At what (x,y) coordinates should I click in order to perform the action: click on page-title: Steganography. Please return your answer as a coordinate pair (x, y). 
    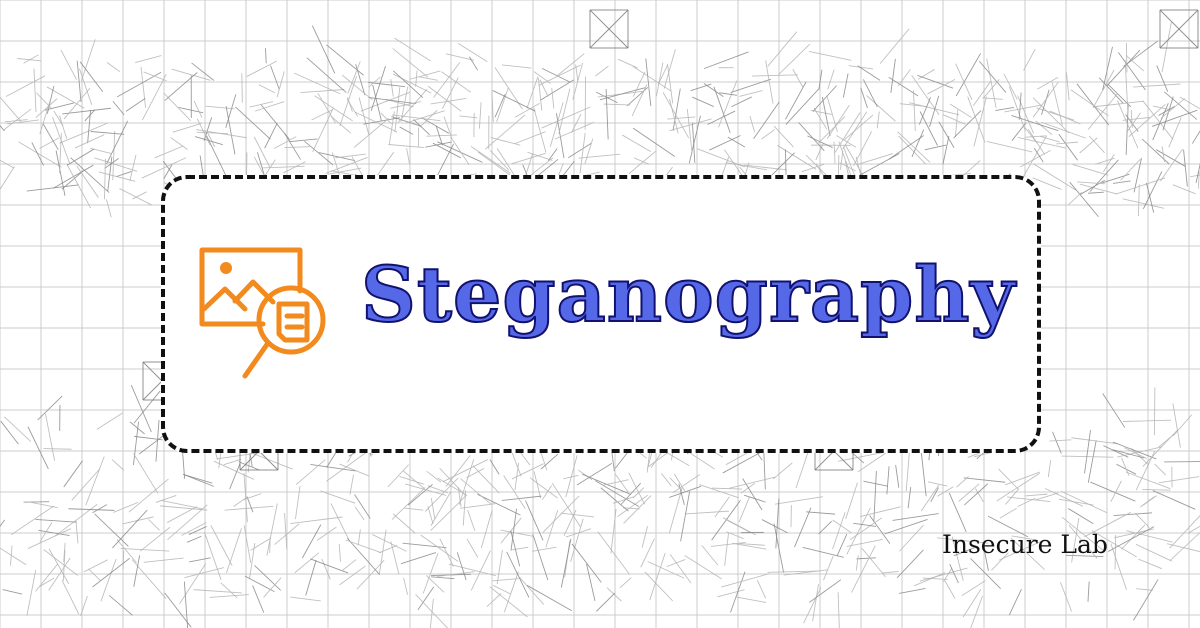
    Looking at the image, I should click on (688, 294).